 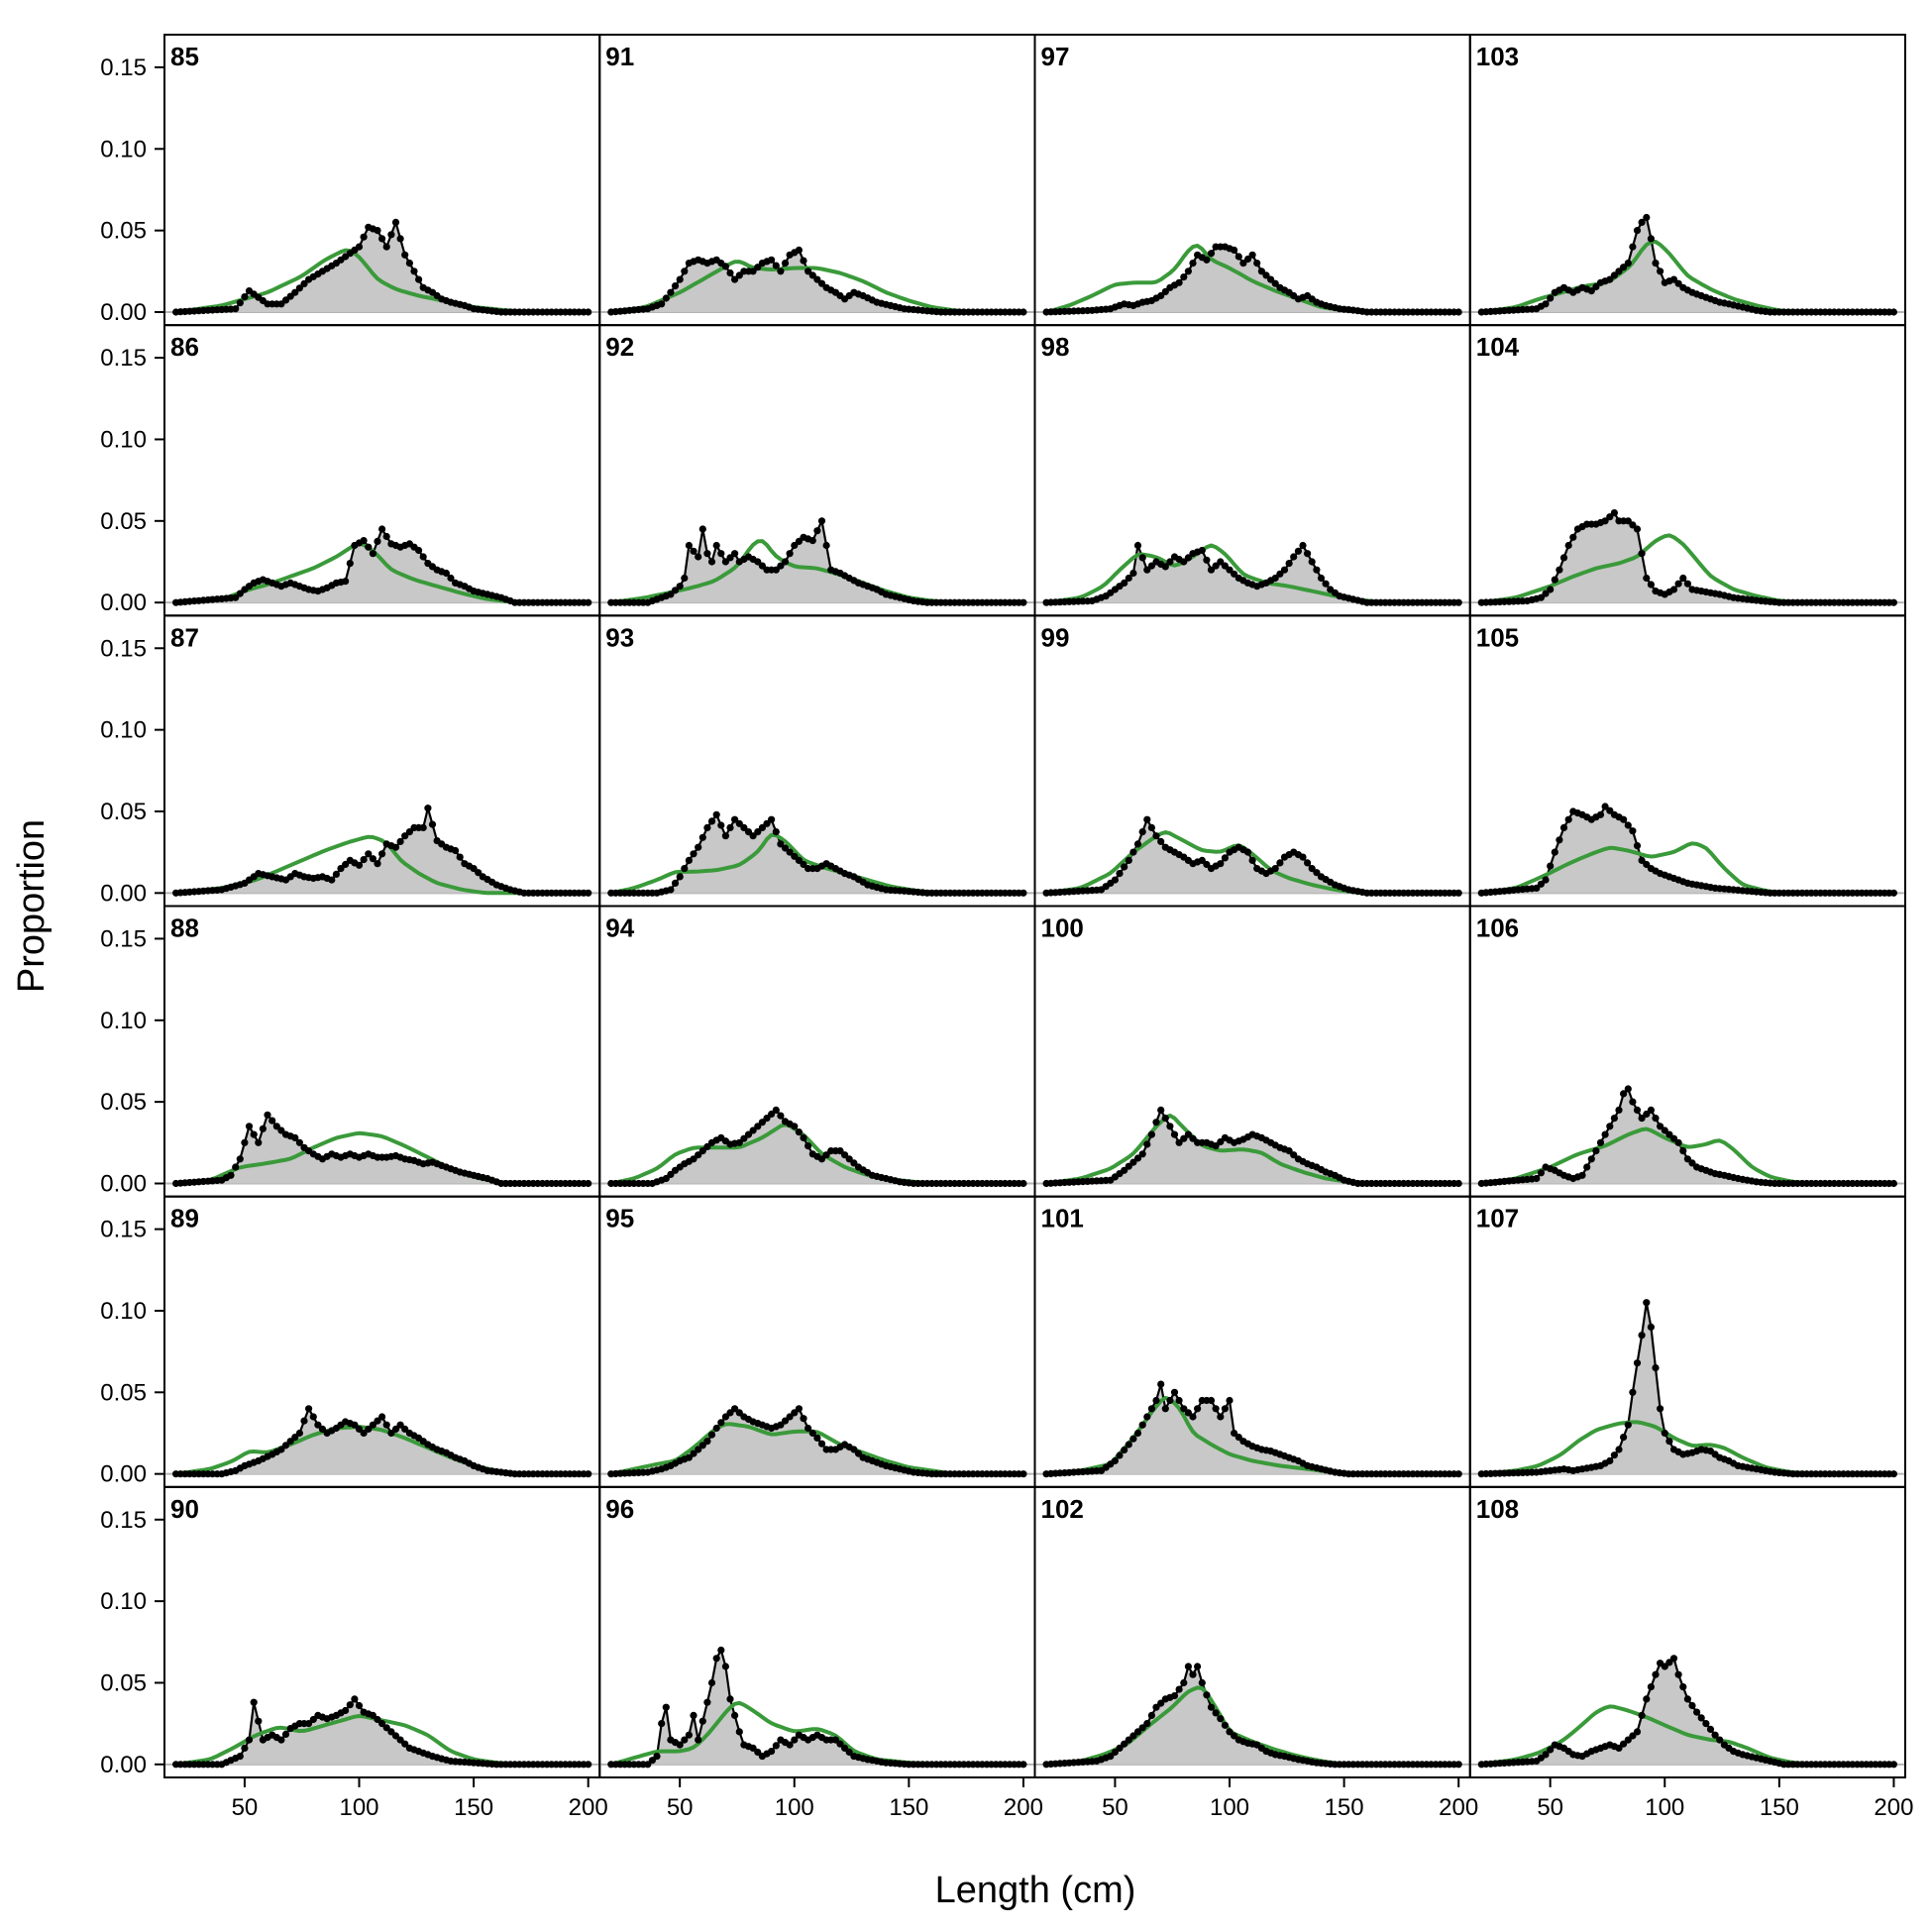 What do you see at coordinates (1497, 637) in the screenshot?
I see `panel-label: 105` at bounding box center [1497, 637].